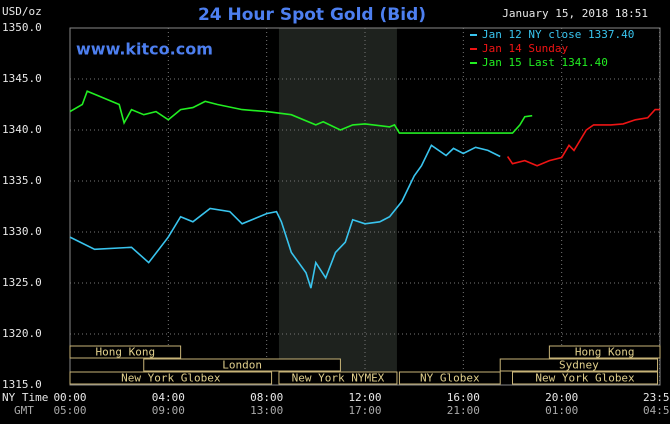 This screenshot has height=424, width=670. I want to click on x-tick-label: 12:00, so click(364, 397).